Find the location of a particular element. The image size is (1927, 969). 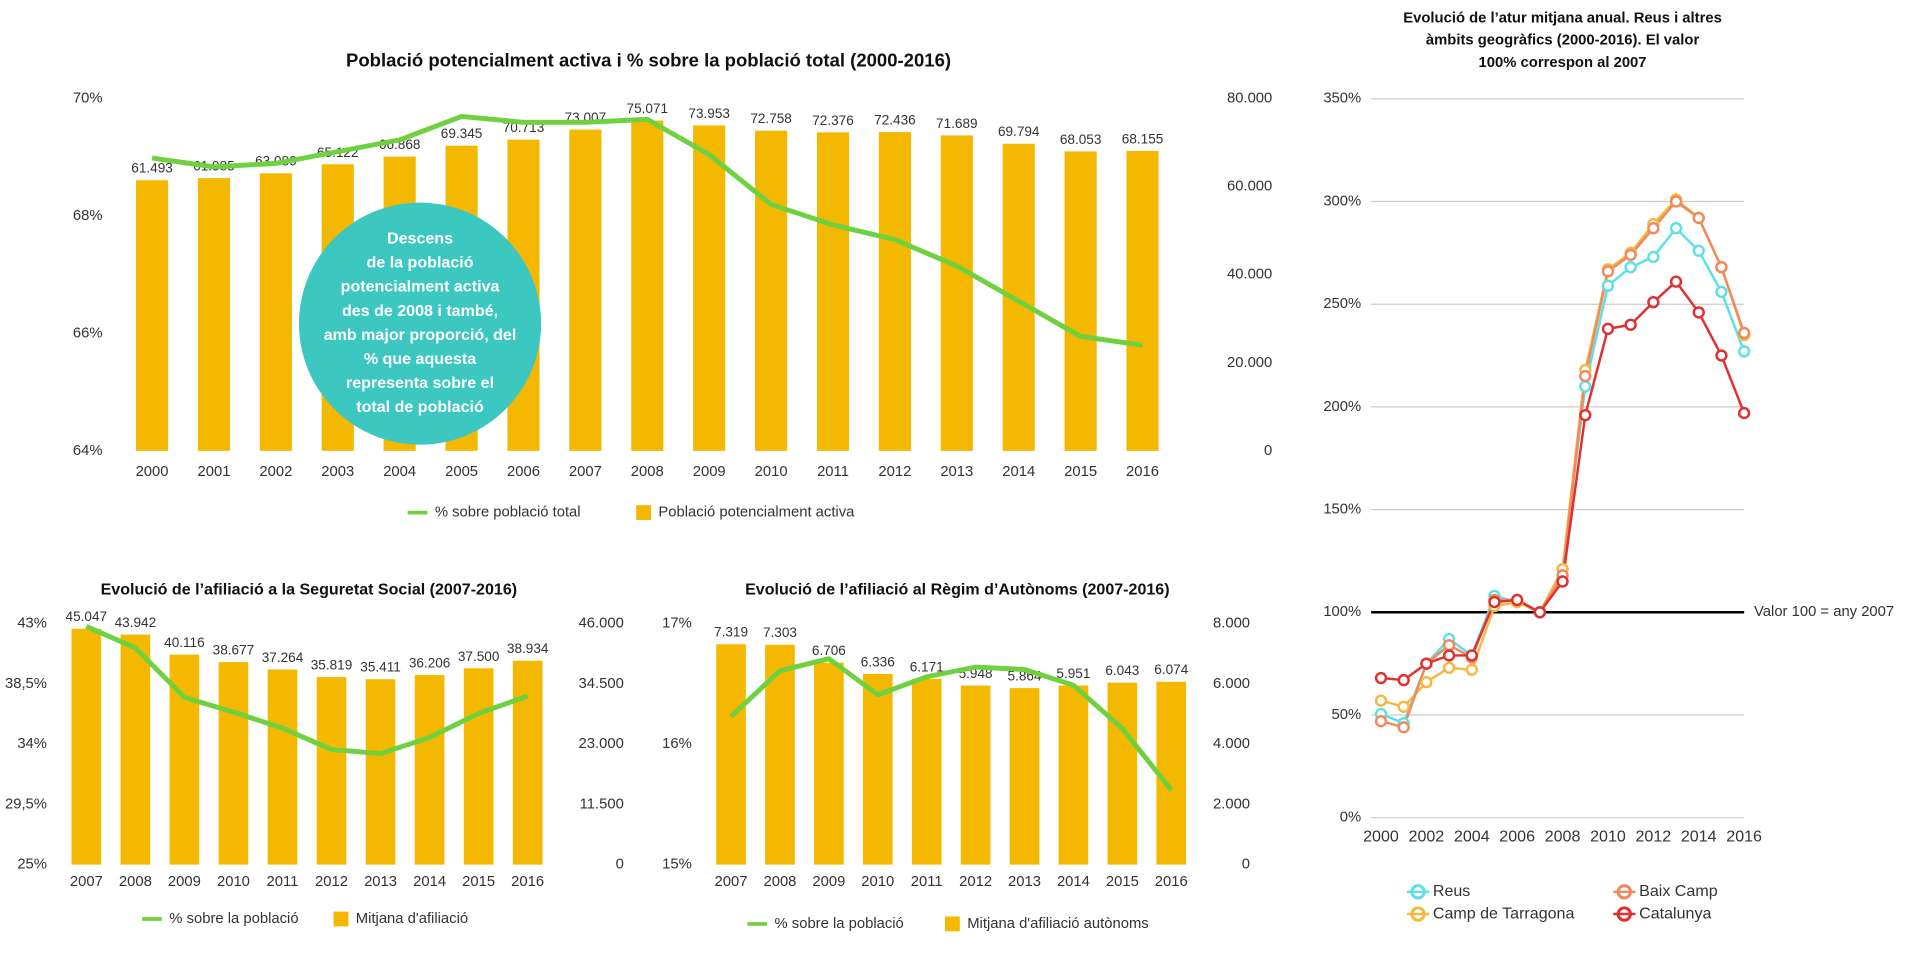

value-label: 6.706 is located at coordinates (829, 650).